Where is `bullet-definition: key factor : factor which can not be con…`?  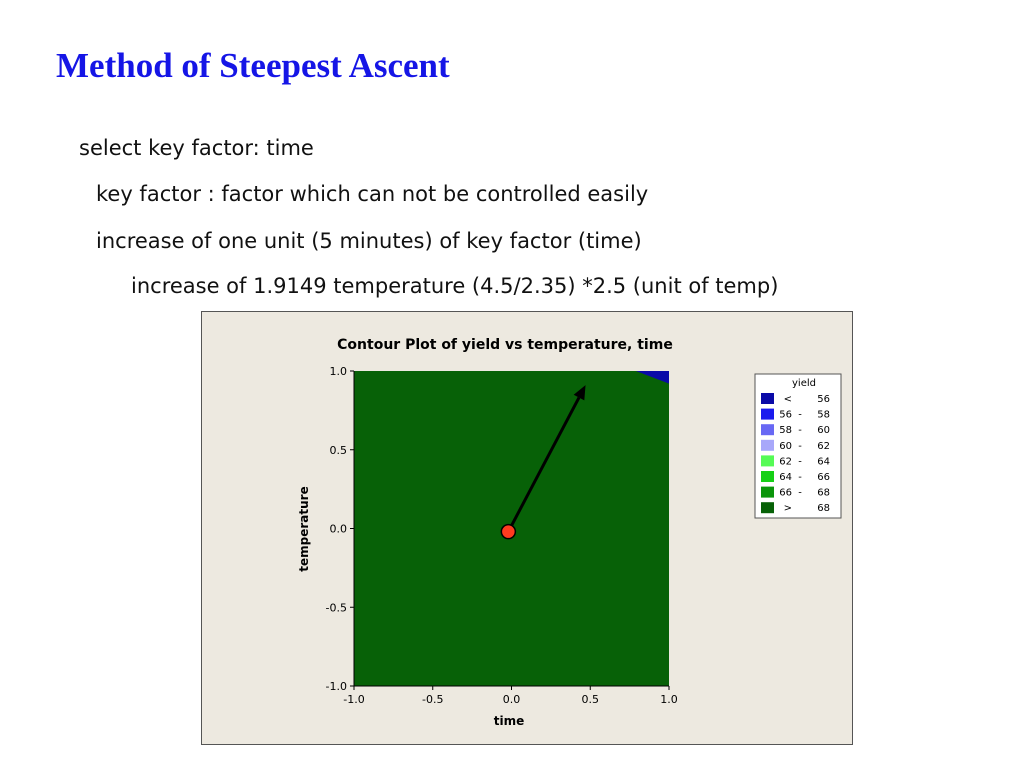
bullet-definition: key factor : factor which can not be con… is located at coordinates (372, 194).